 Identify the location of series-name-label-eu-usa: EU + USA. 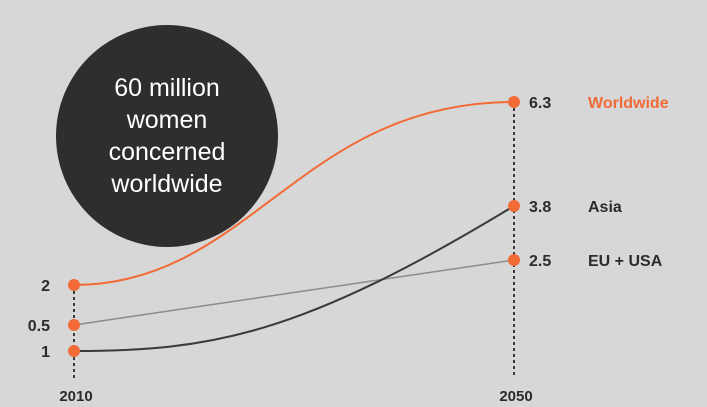
(625, 261).